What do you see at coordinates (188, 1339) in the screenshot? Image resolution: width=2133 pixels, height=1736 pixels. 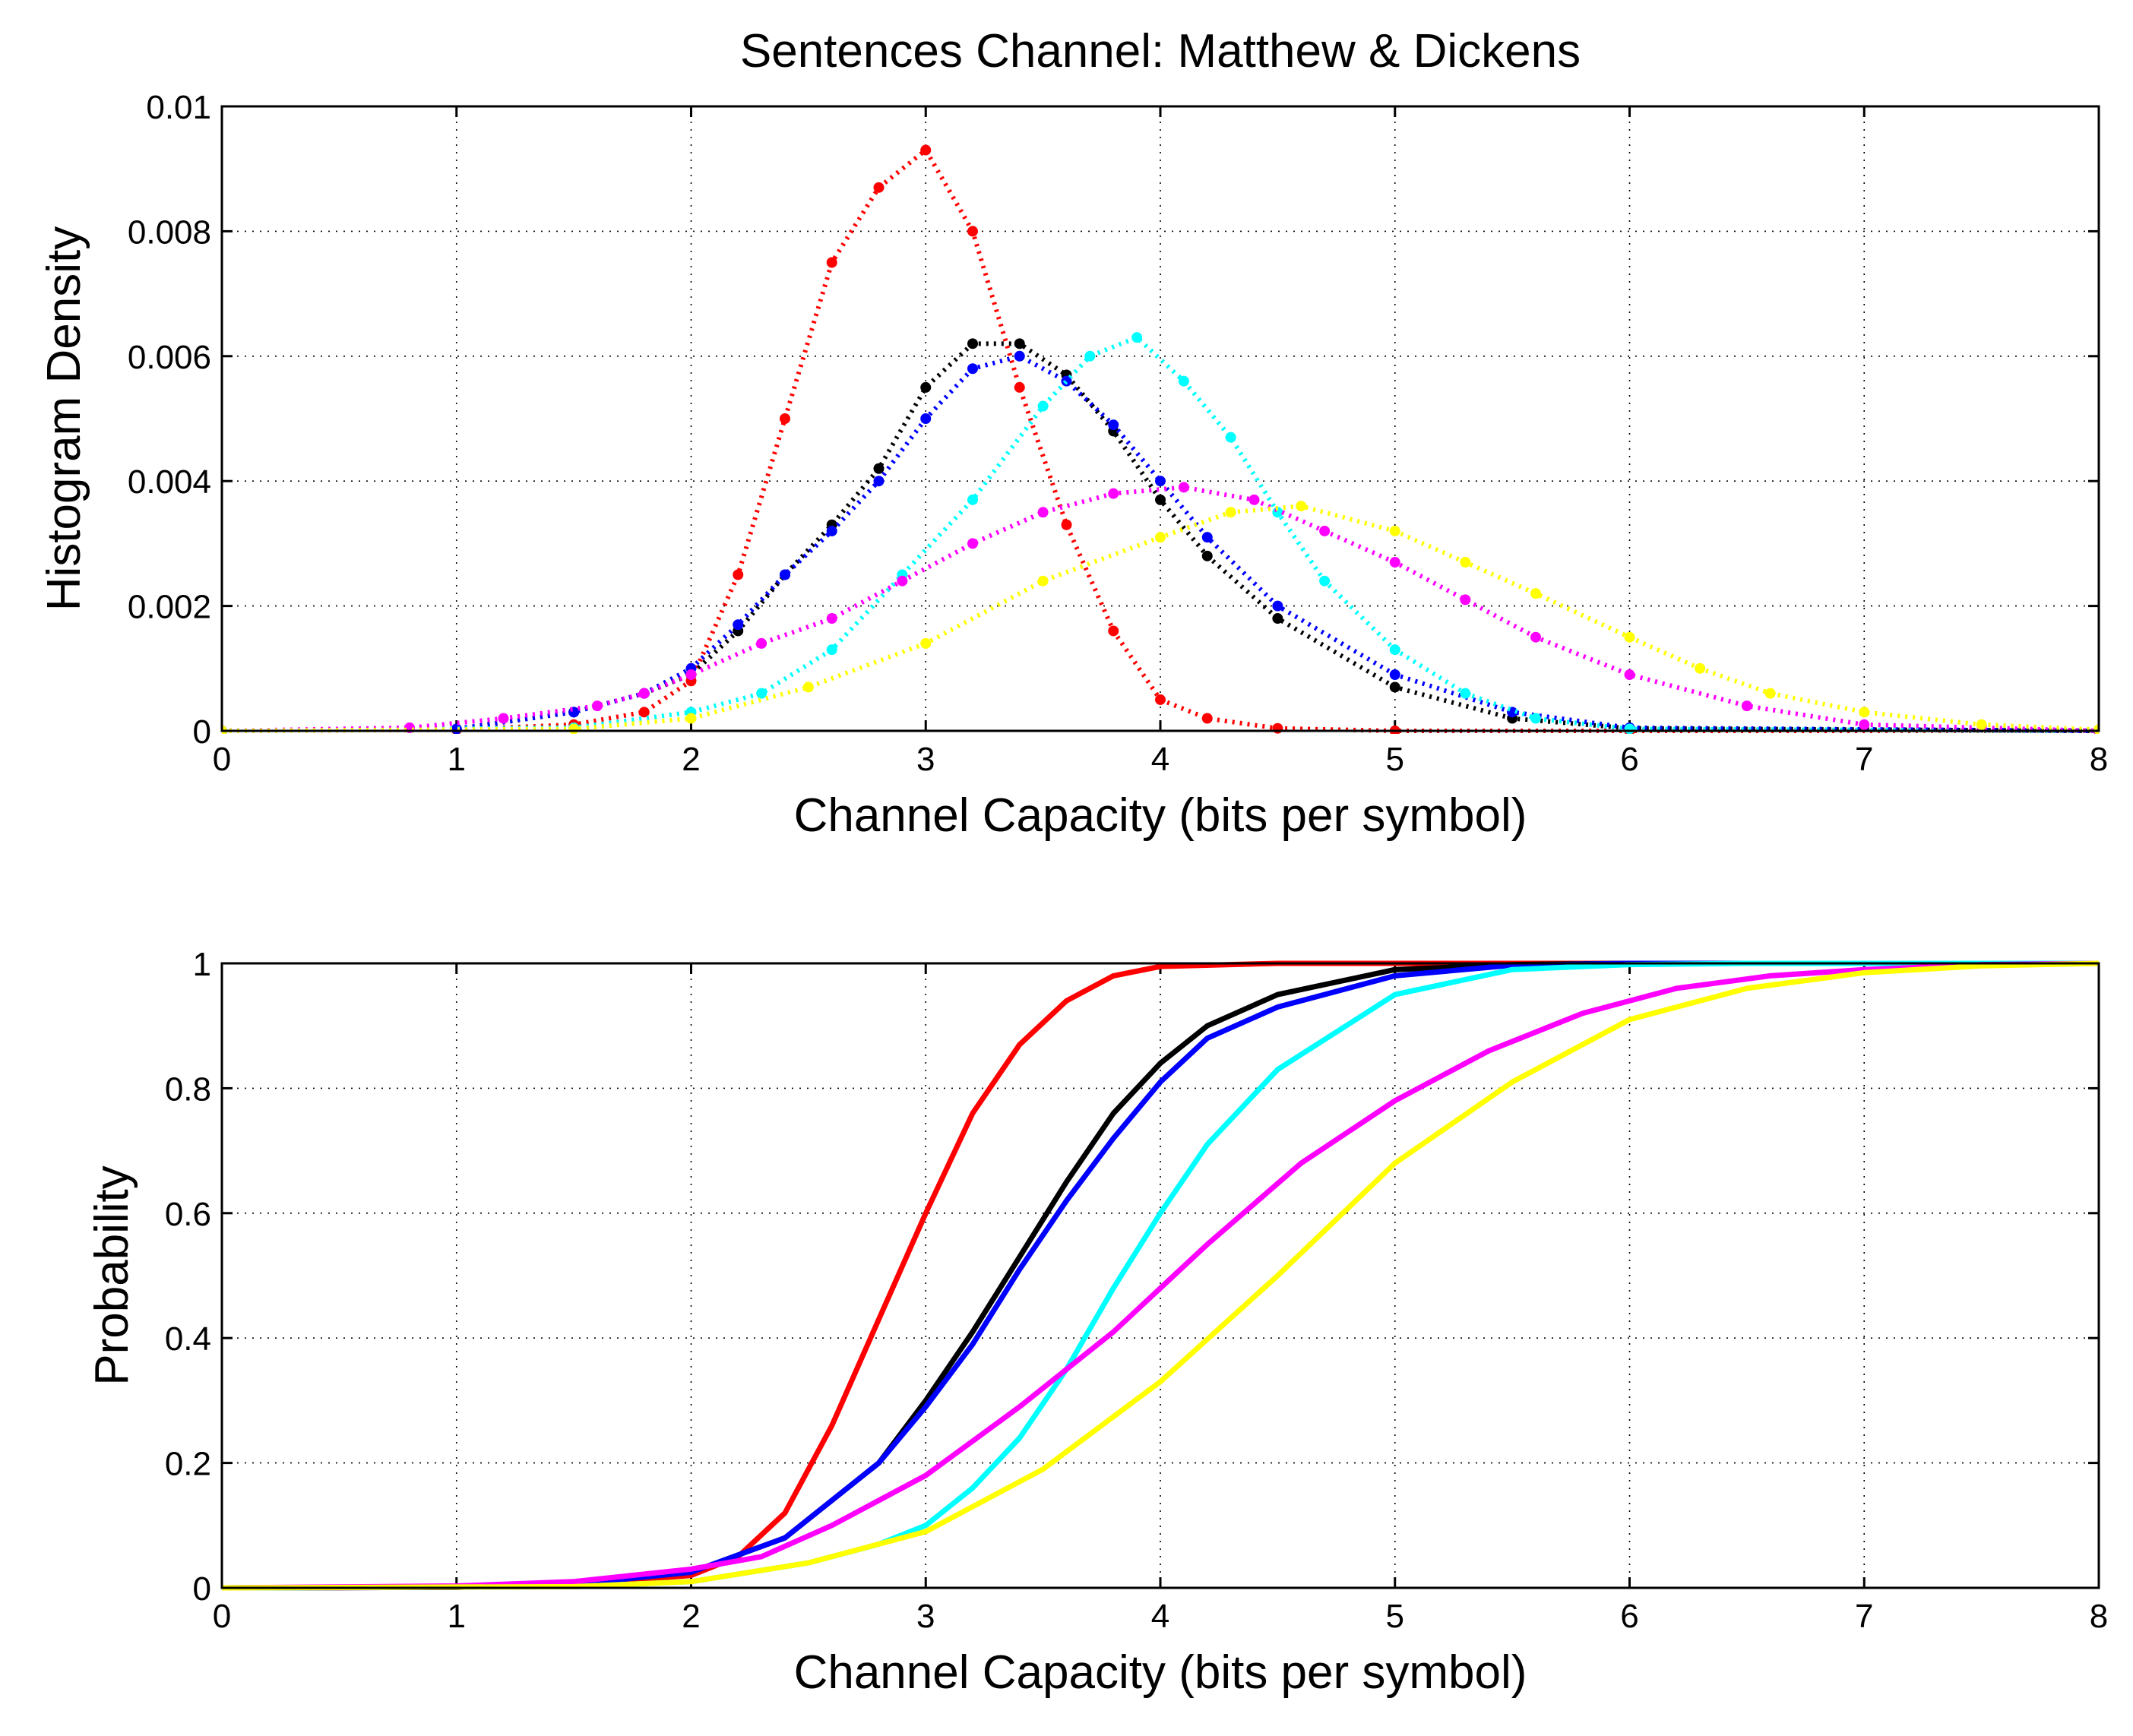 I see `y-tick-label: 0.4` at bounding box center [188, 1339].